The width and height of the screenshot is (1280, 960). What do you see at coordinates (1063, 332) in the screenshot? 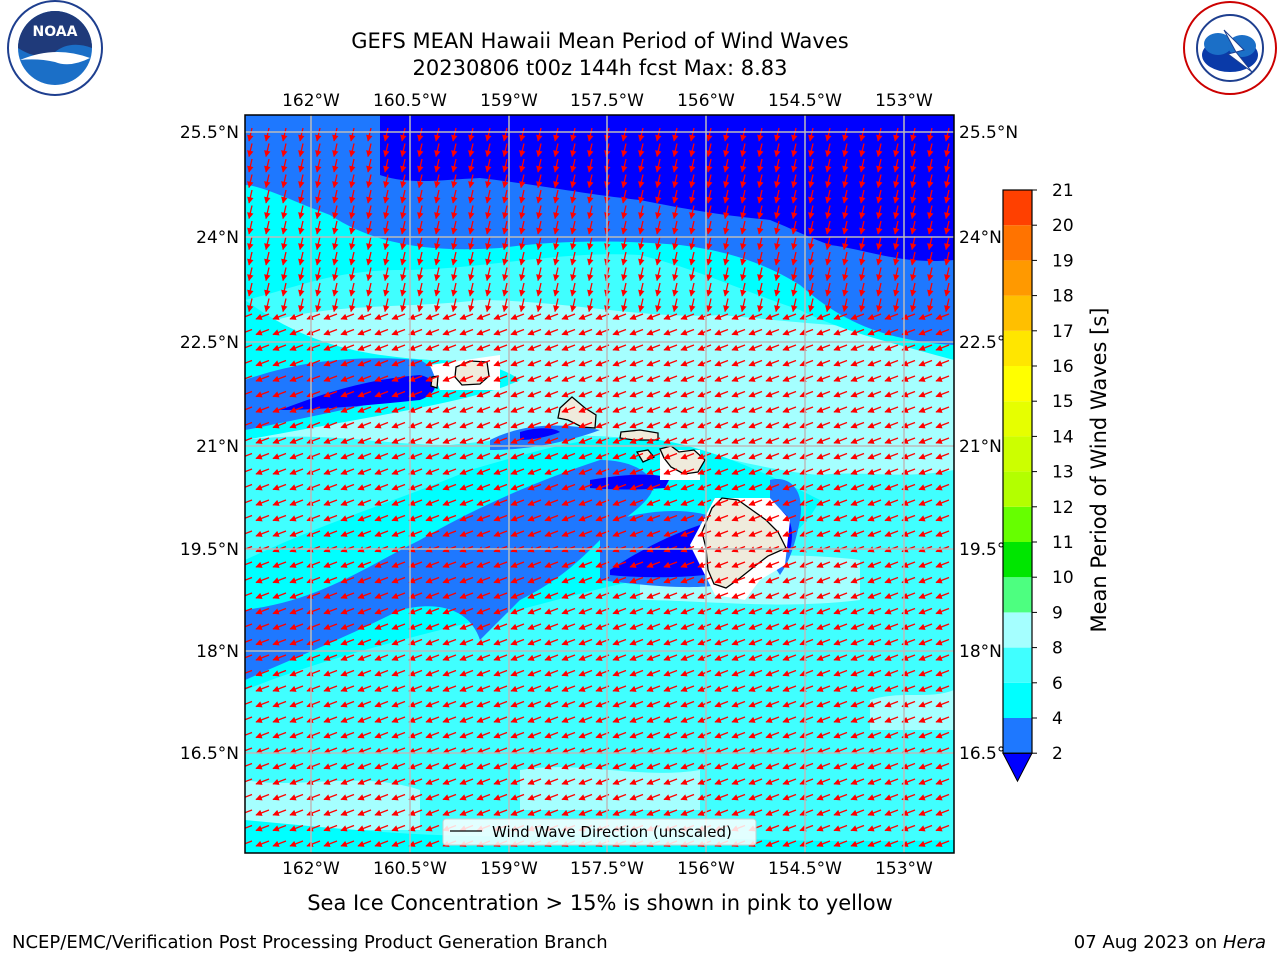
I see `colorbar-tick: 17` at bounding box center [1063, 332].